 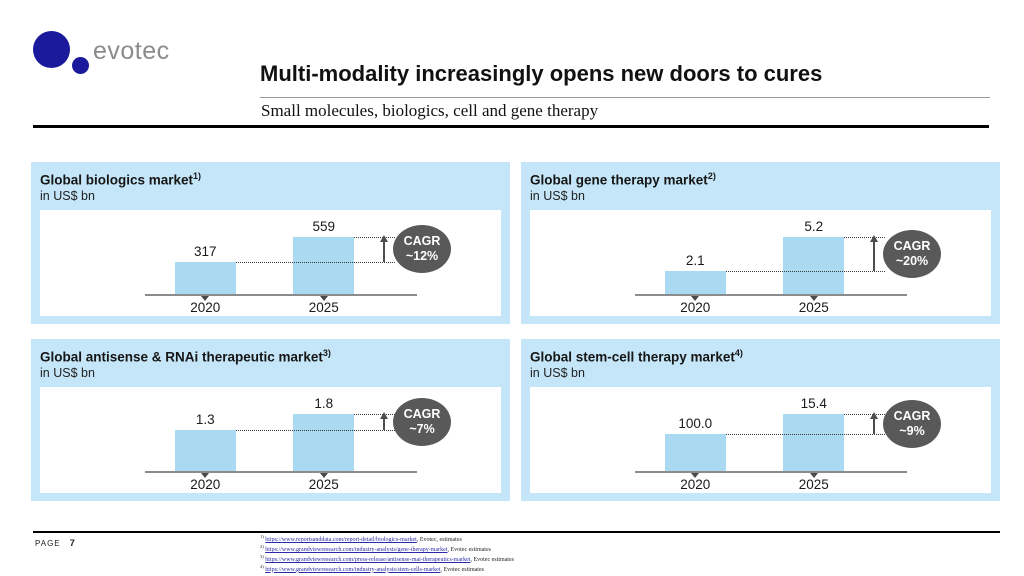 What do you see at coordinates (912, 430) in the screenshot?
I see `cagr-value: ~9%` at bounding box center [912, 430].